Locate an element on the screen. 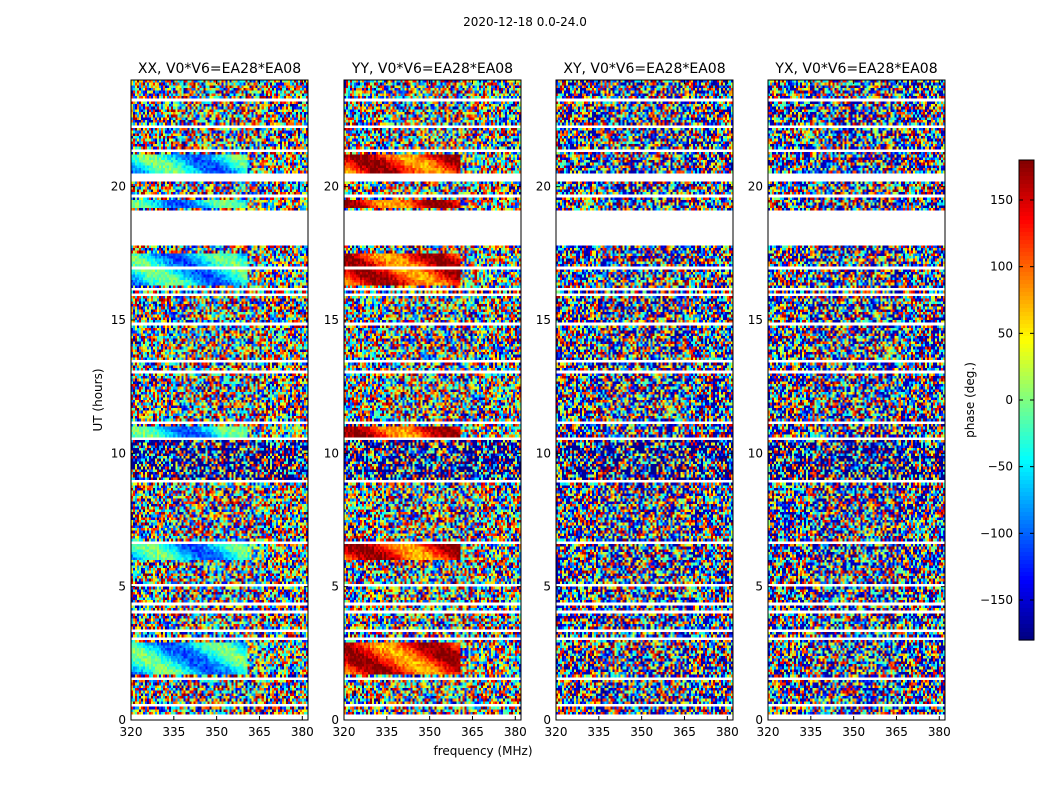  colorbar-label: phase (deg.) is located at coordinates (970, 400).